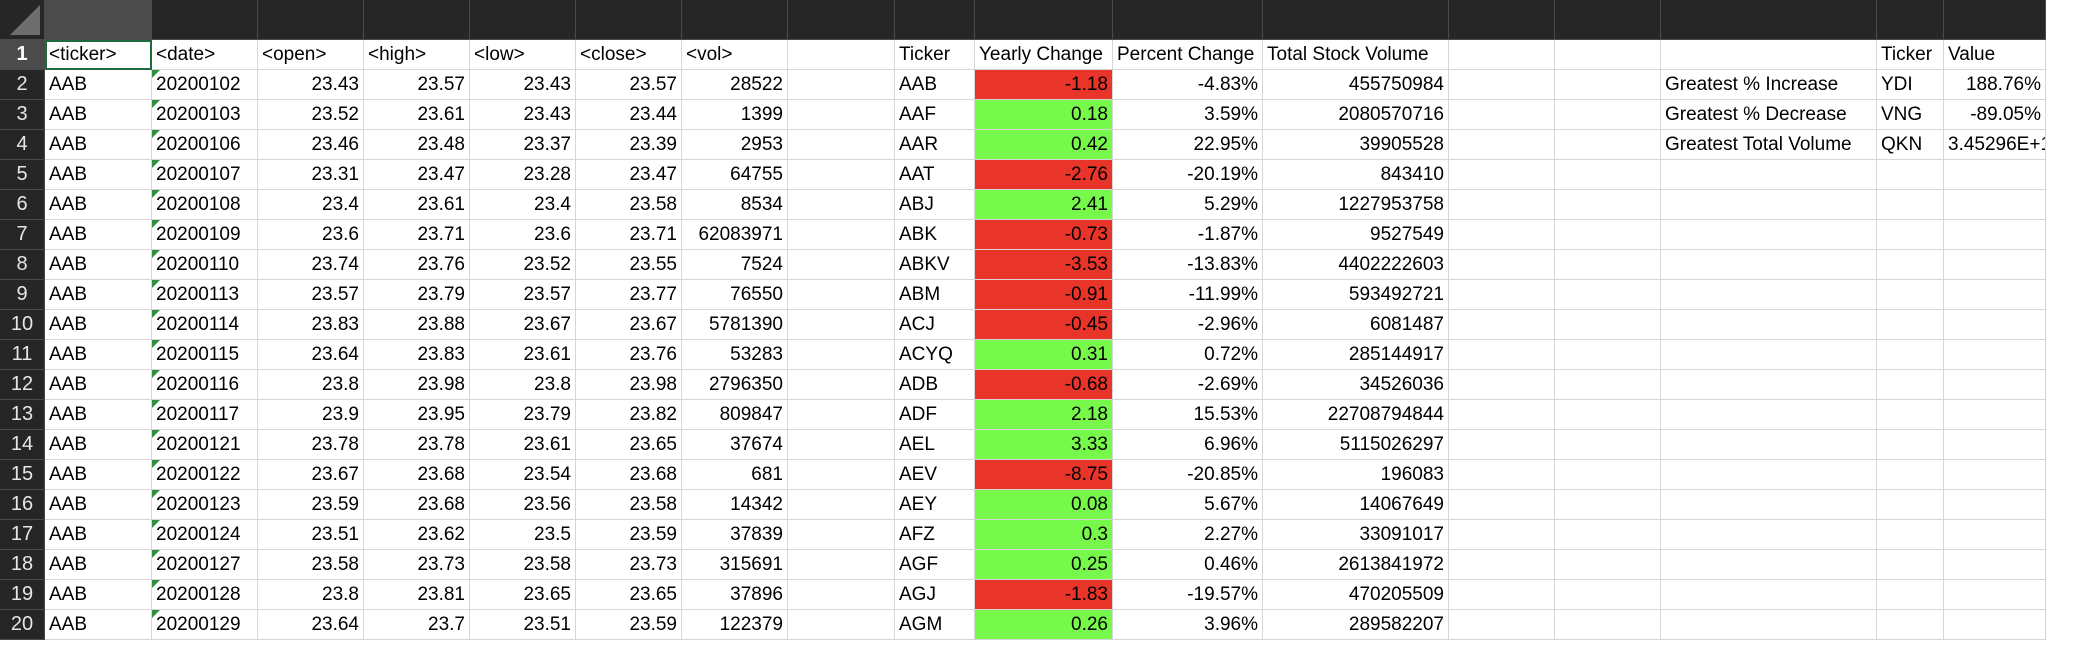 This screenshot has height=648, width=2096. What do you see at coordinates (1188, 595) in the screenshot?
I see `cell-k19: -19.57%` at bounding box center [1188, 595].